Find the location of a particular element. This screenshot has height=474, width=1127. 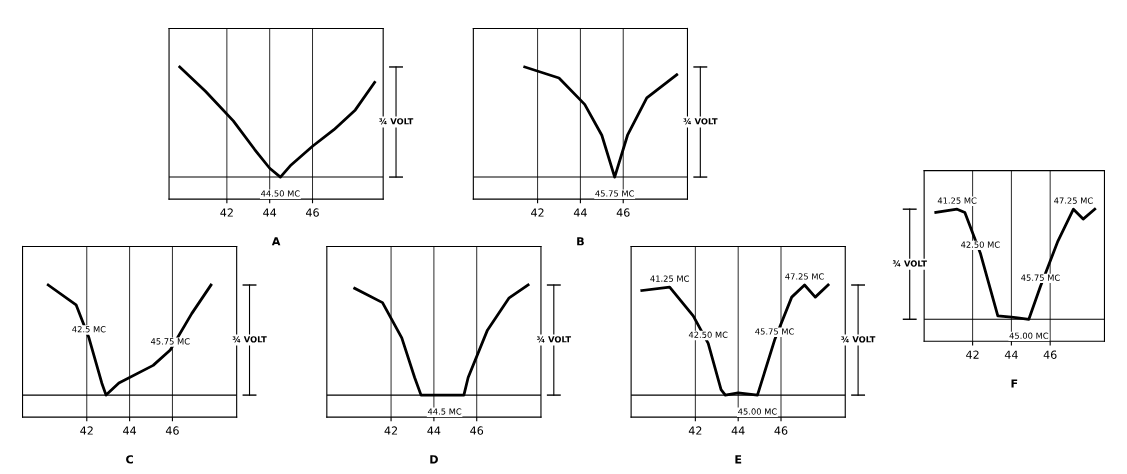

text: A is located at coordinates (276, 241).